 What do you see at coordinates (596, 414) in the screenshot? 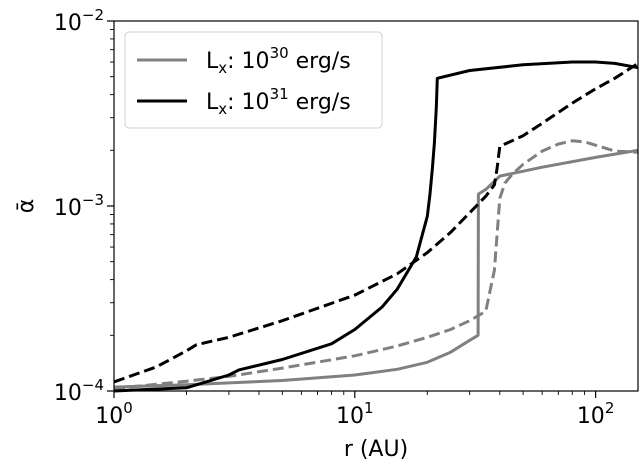
I see `x-tick-label: 10²` at bounding box center [596, 414].